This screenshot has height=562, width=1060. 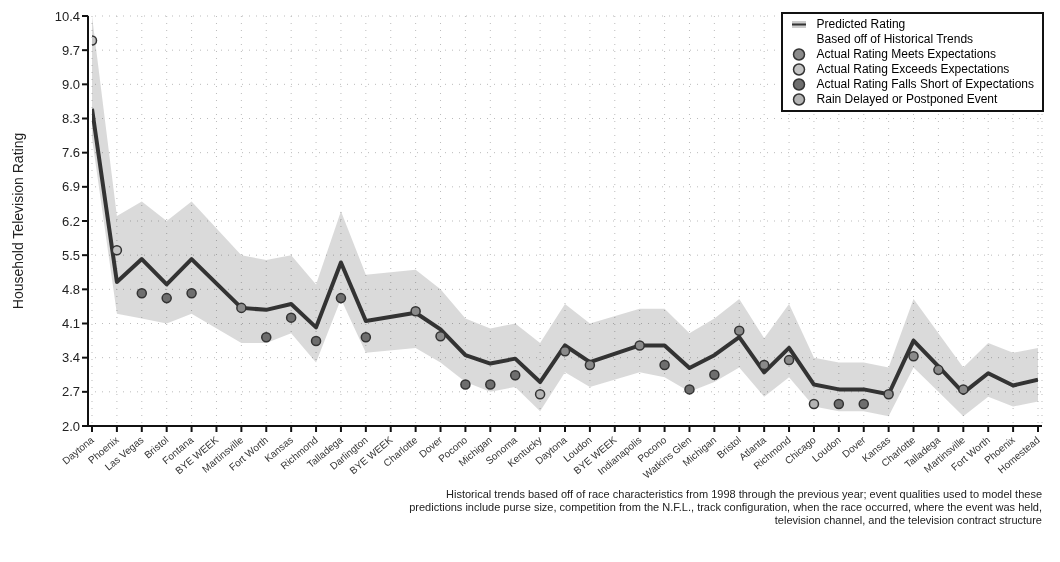 What do you see at coordinates (70, 119) in the screenshot?
I see `y-tick-label: 8.3` at bounding box center [70, 119].